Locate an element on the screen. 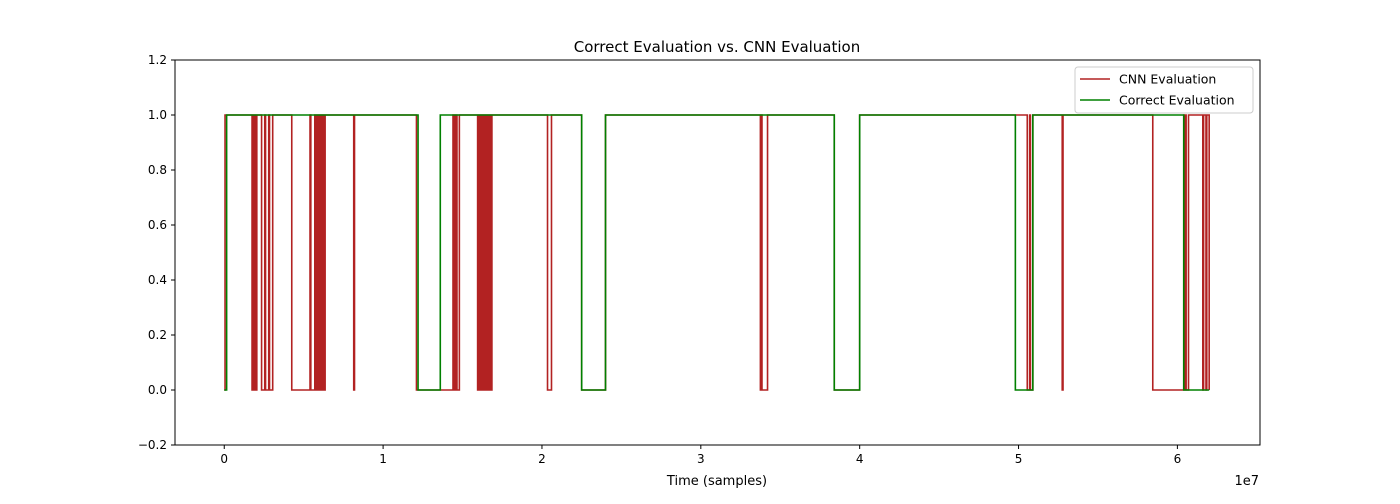  y-tick-label: 1.2 is located at coordinates (157, 60).